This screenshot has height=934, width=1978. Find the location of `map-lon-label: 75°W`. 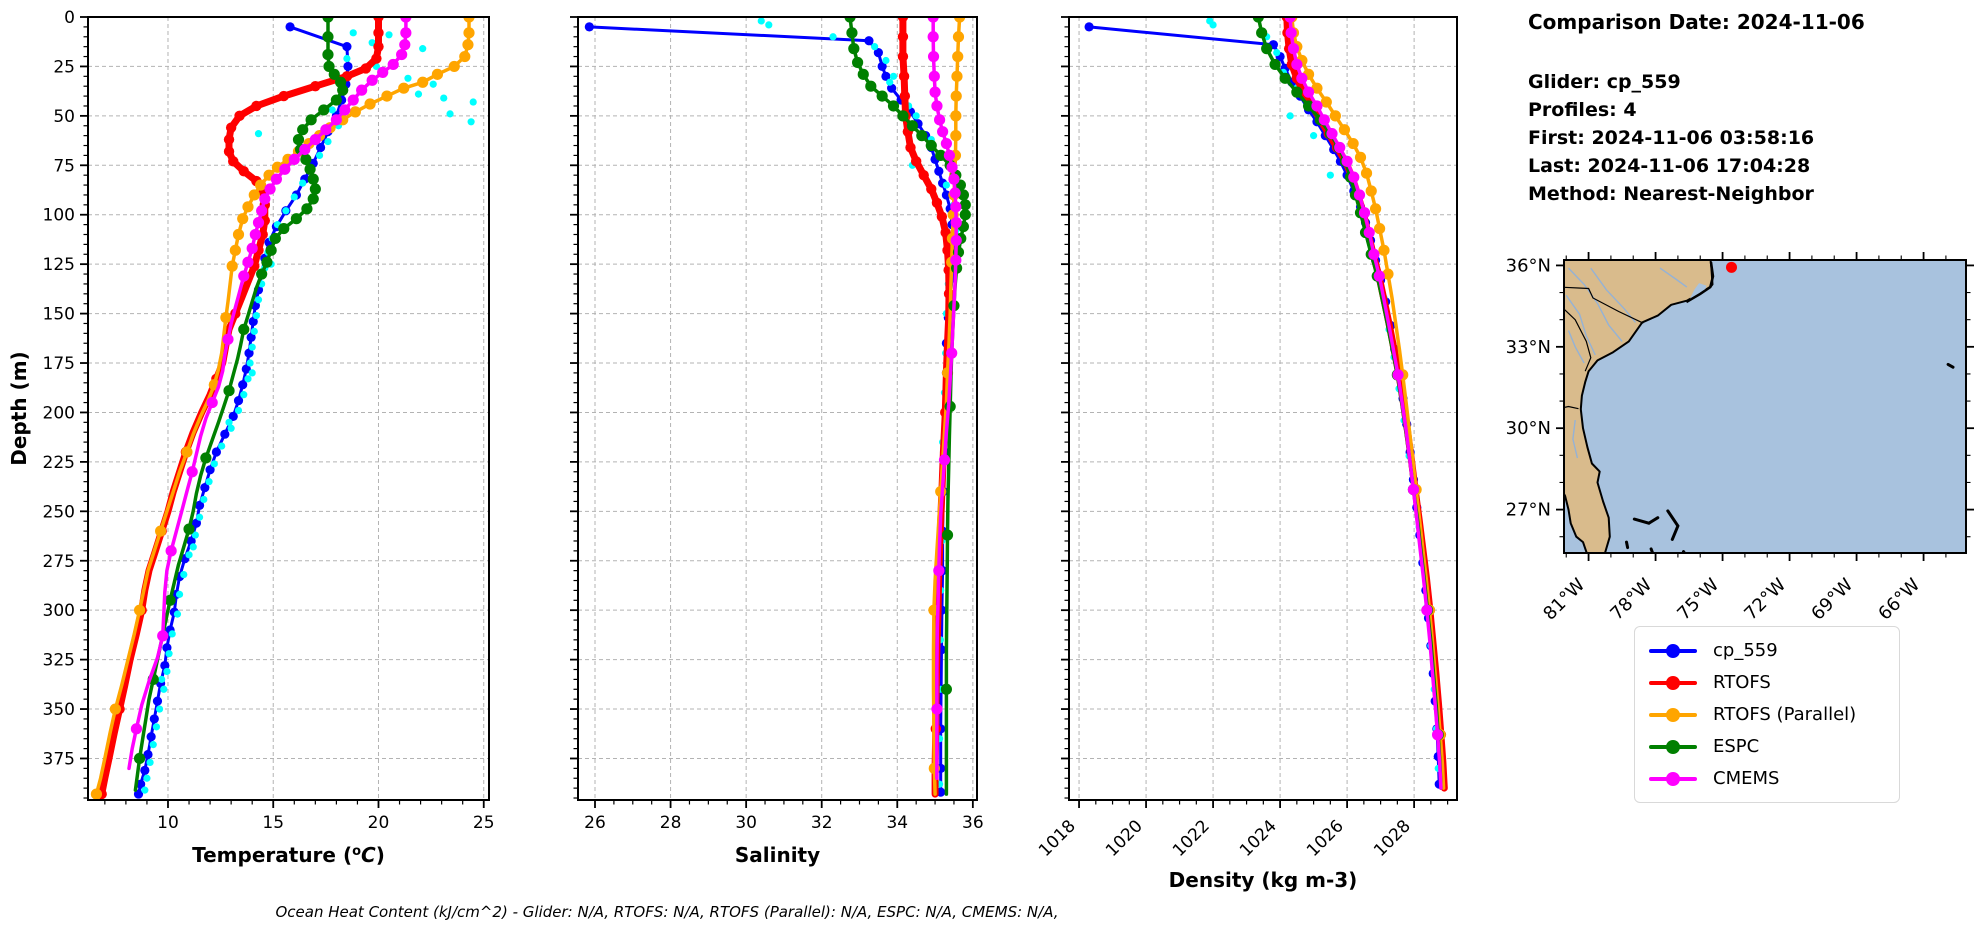

map-lon-label: 75°W is located at coordinates (1698, 599).